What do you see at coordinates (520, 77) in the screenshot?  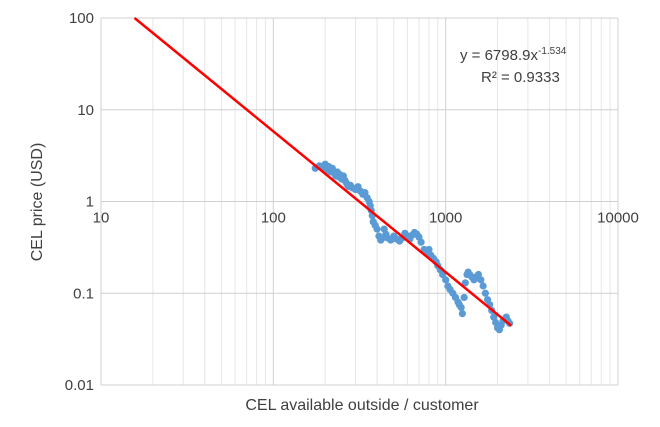 I see `r-squared-label: R² = 0.9333` at bounding box center [520, 77].